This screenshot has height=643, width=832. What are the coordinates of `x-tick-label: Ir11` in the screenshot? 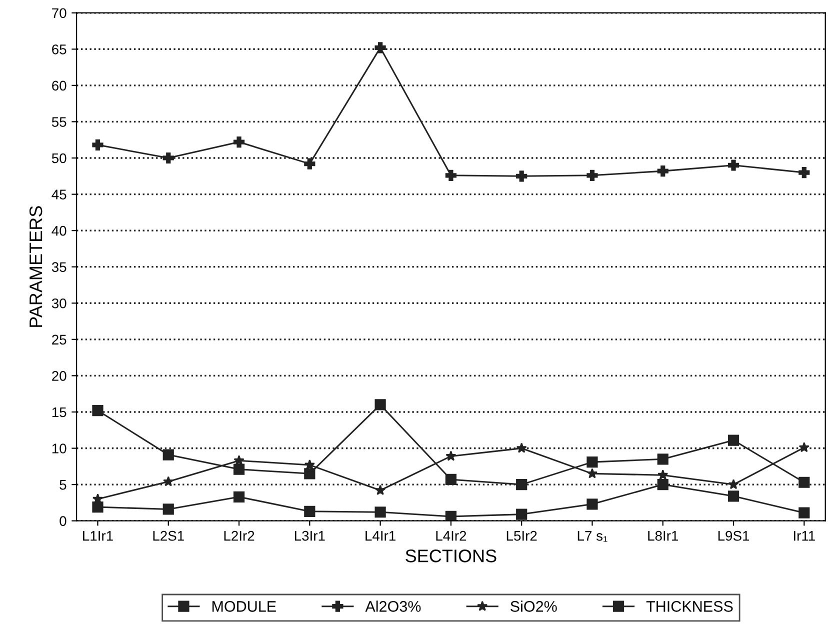 It's located at (804, 536).